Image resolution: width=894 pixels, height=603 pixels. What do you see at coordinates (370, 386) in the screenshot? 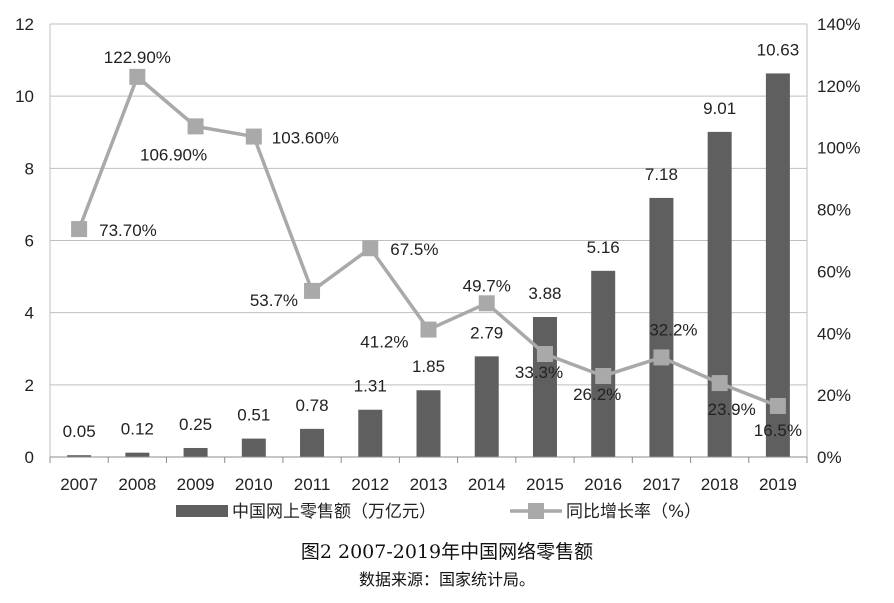
I see `bar-value-label: 1.31` at bounding box center [370, 386].